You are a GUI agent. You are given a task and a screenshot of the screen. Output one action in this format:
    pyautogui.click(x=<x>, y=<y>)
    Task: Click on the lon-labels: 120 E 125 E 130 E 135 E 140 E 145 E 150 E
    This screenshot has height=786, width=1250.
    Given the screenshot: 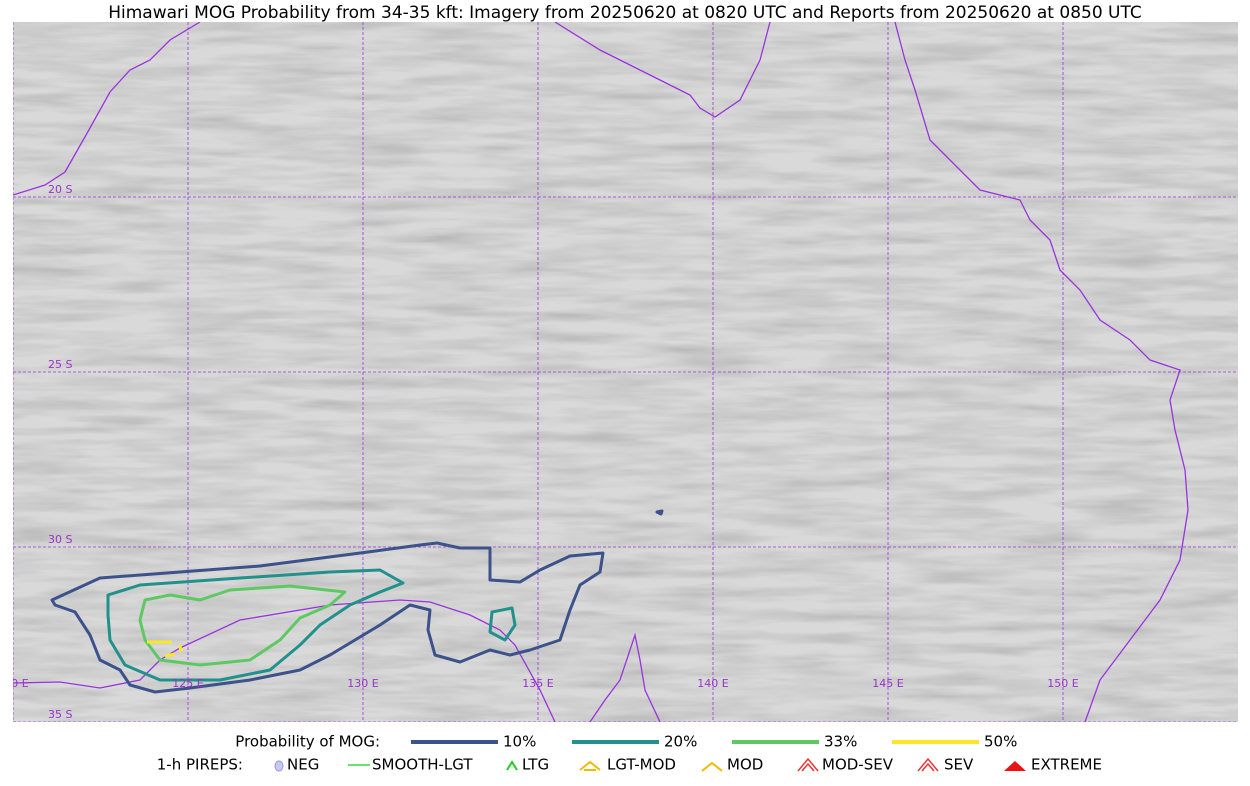 What is the action you would take?
    pyautogui.click(x=539, y=683)
    